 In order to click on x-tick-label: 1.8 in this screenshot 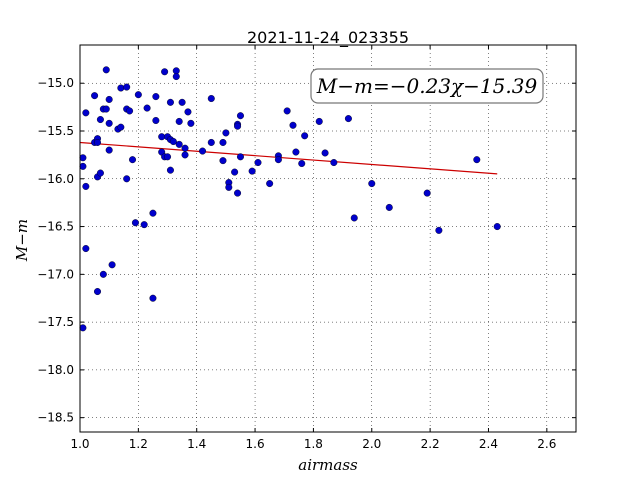, I will do `click(313, 444)`.